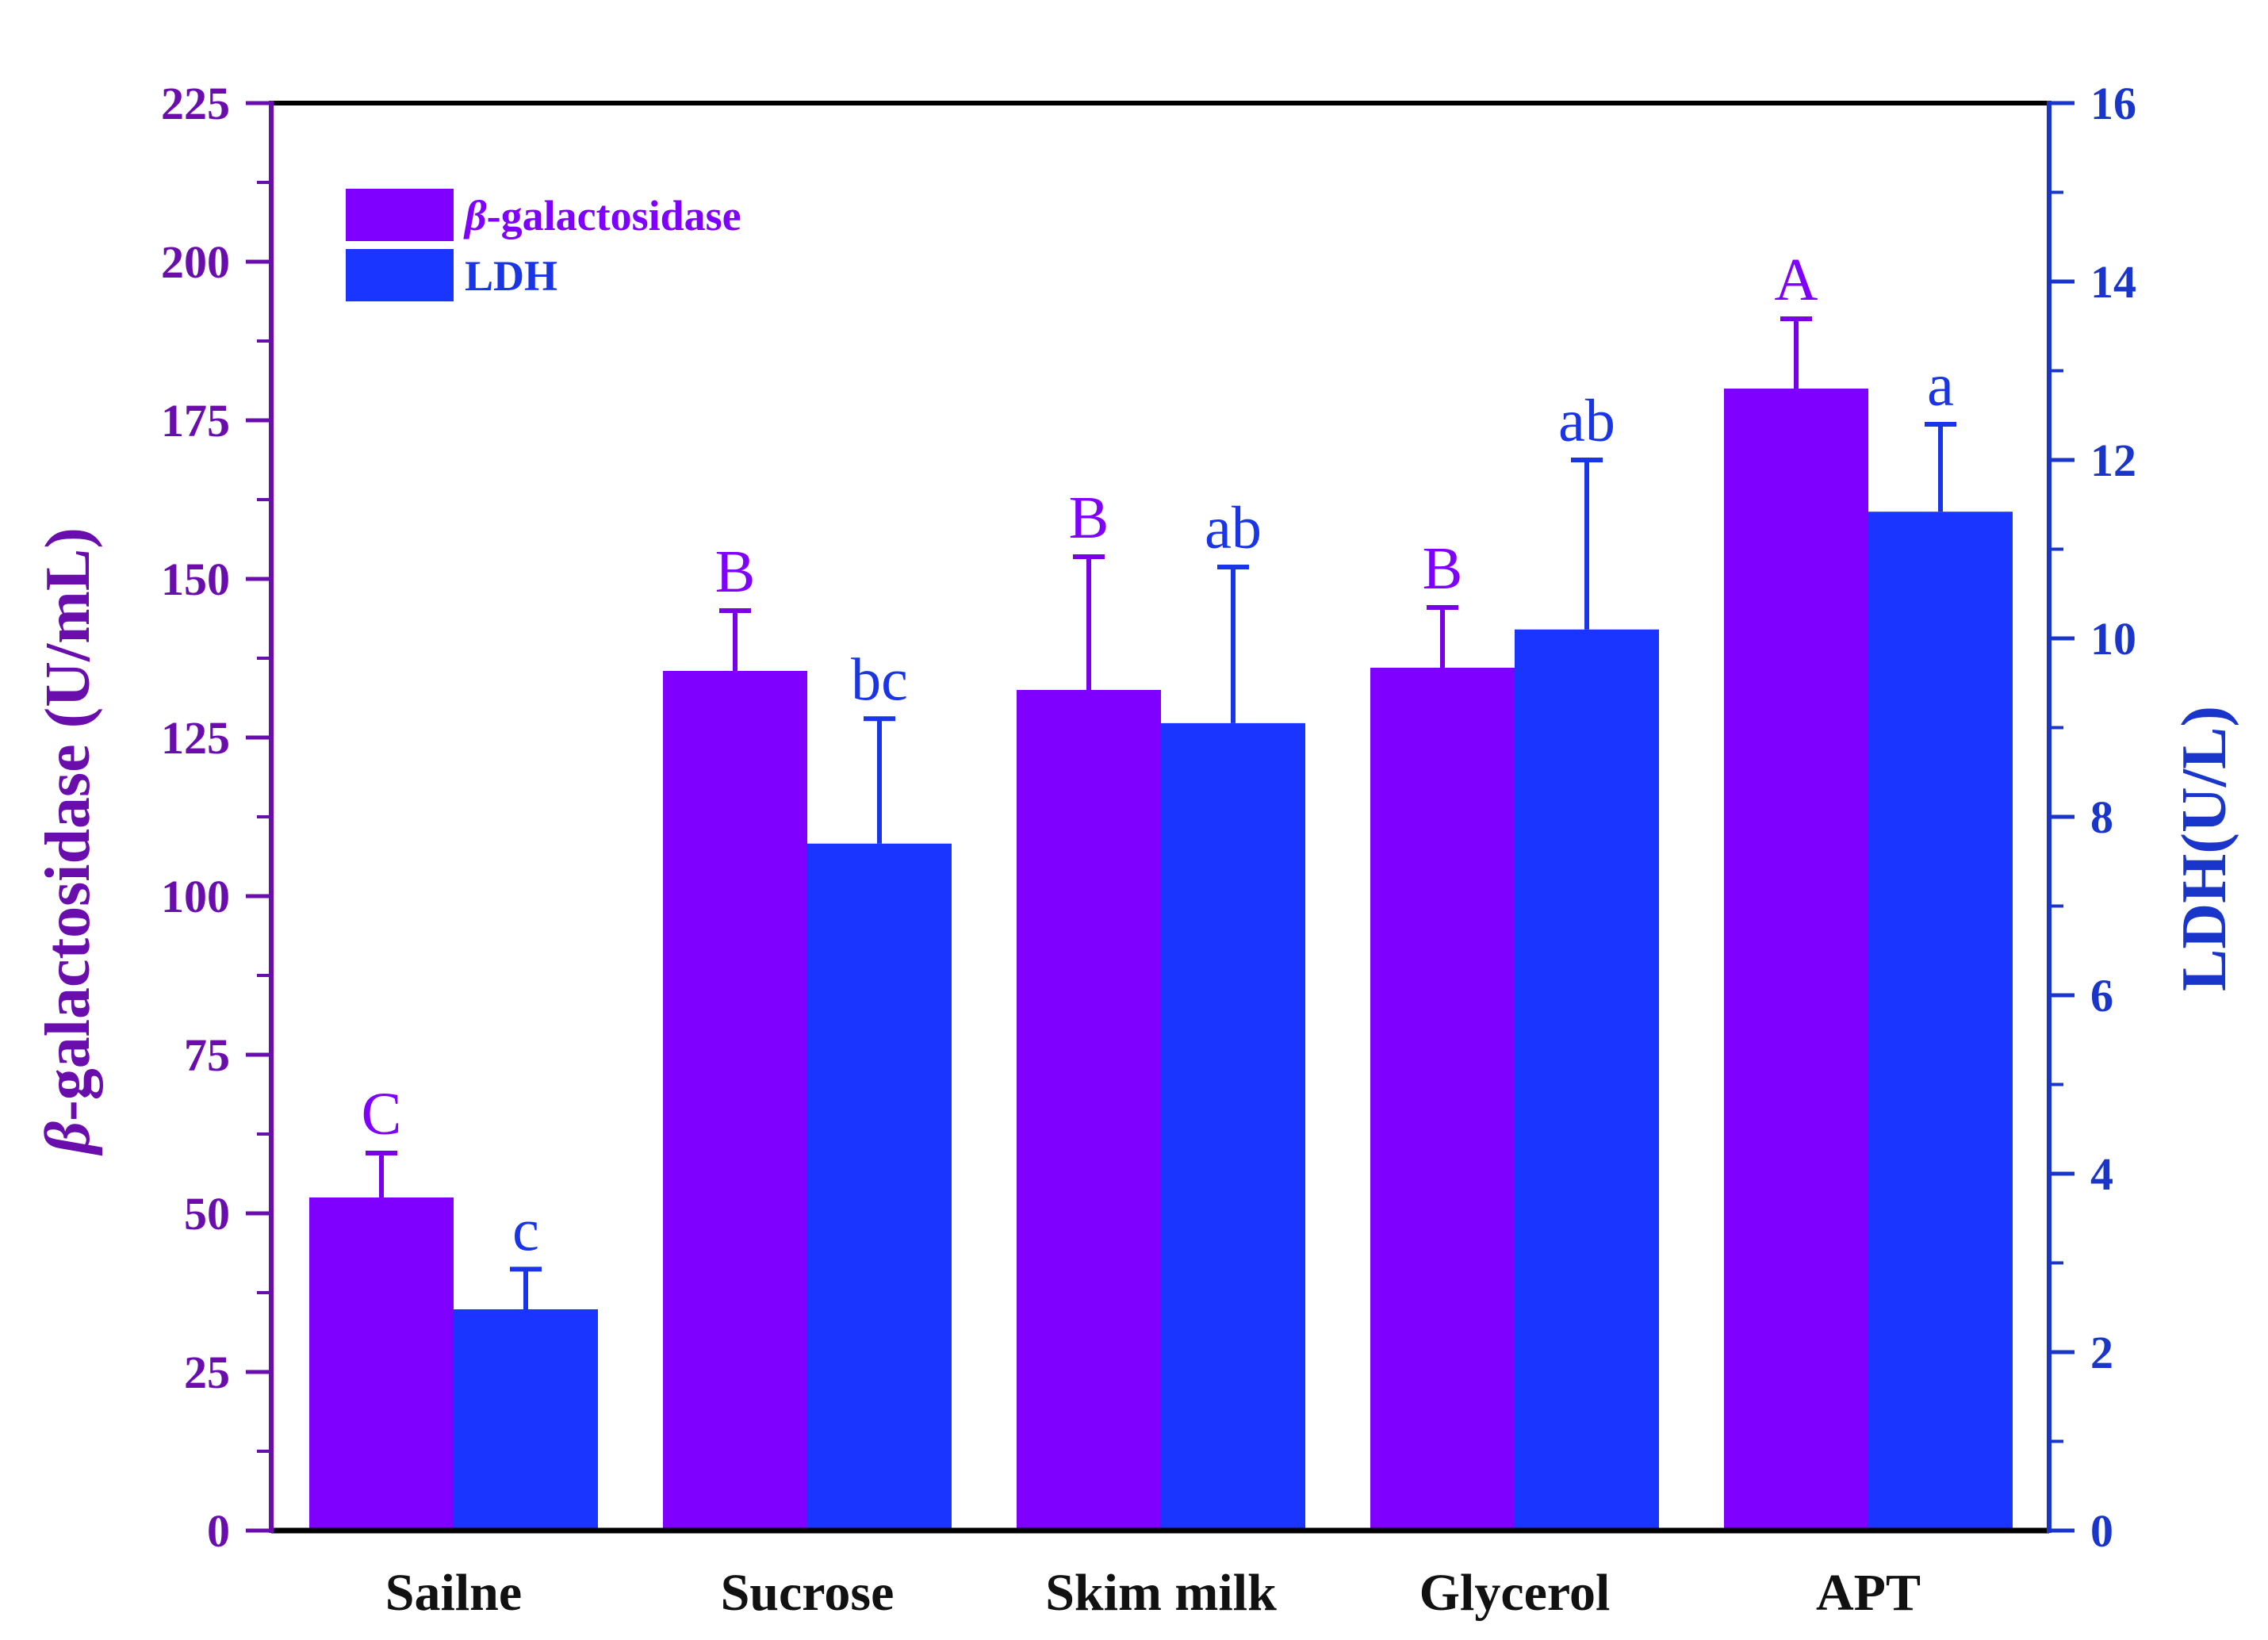  I want to click on y-right-tick-label-3: 6, so click(2101, 995).